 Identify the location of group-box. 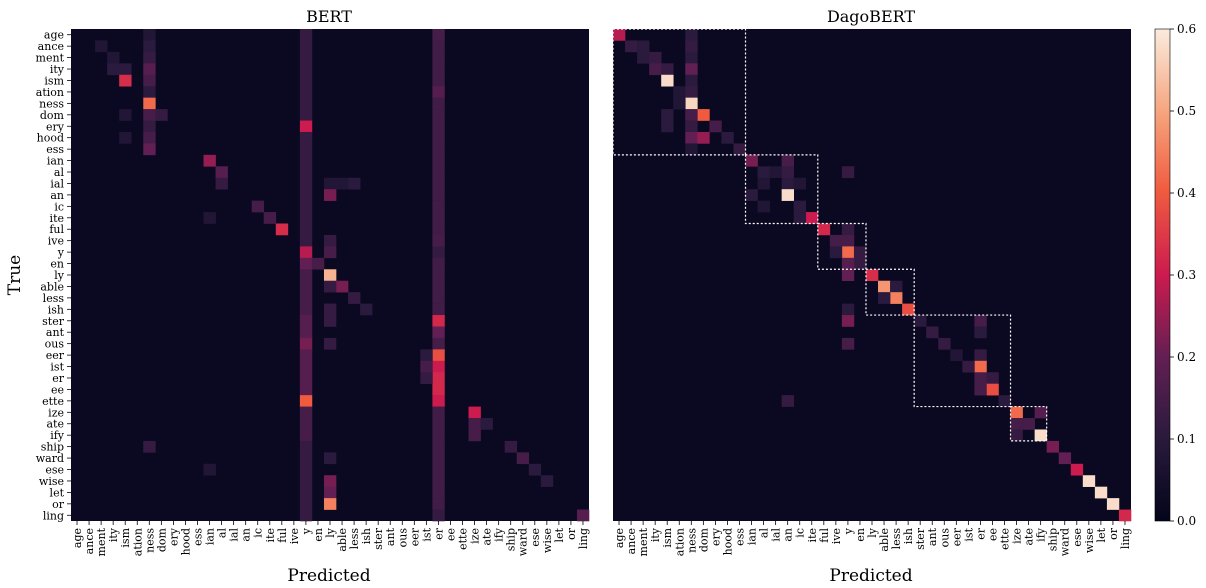
(1028, 423).